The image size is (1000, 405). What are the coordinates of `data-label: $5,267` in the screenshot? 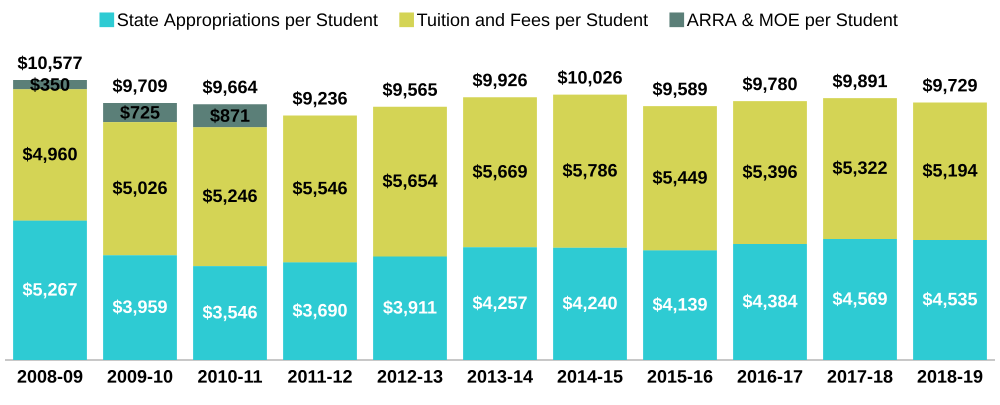 It's located at (49, 290).